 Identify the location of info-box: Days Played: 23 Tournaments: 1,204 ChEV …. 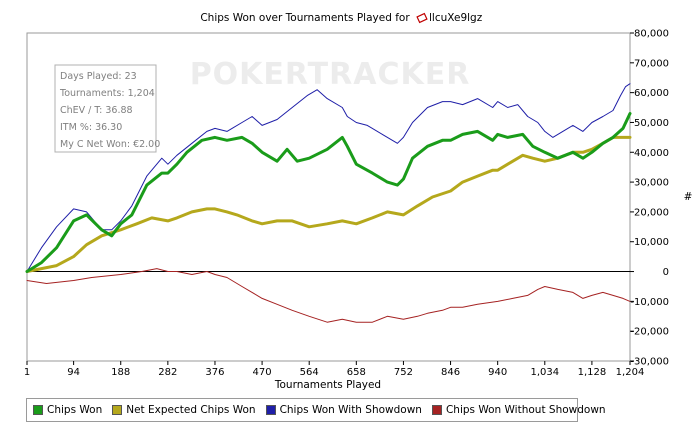
(107, 108).